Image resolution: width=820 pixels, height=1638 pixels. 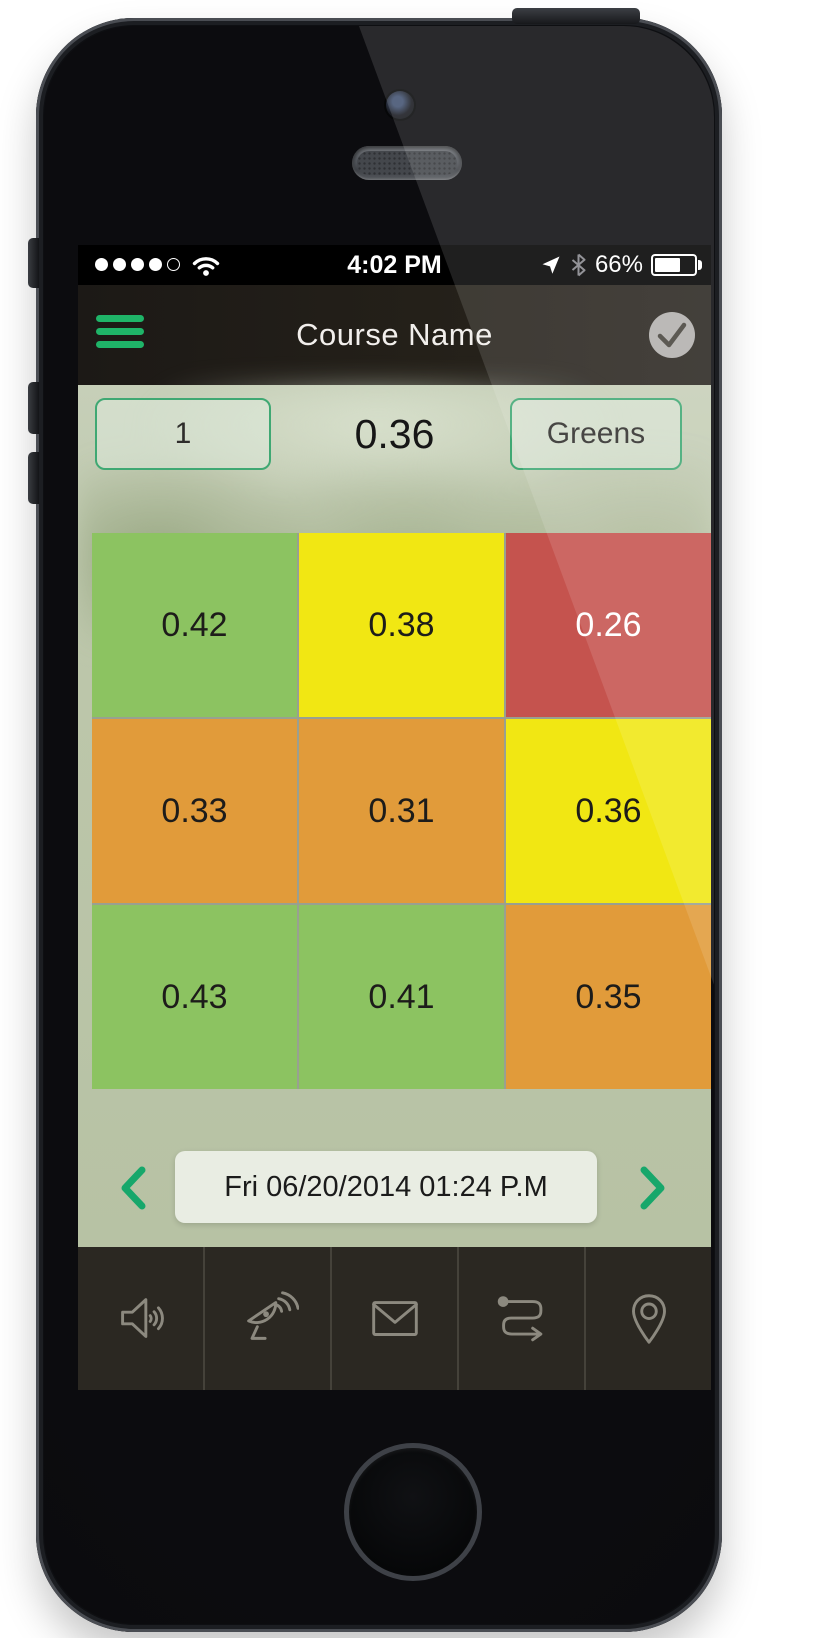 I want to click on bluetooth-icon, so click(x=578, y=265).